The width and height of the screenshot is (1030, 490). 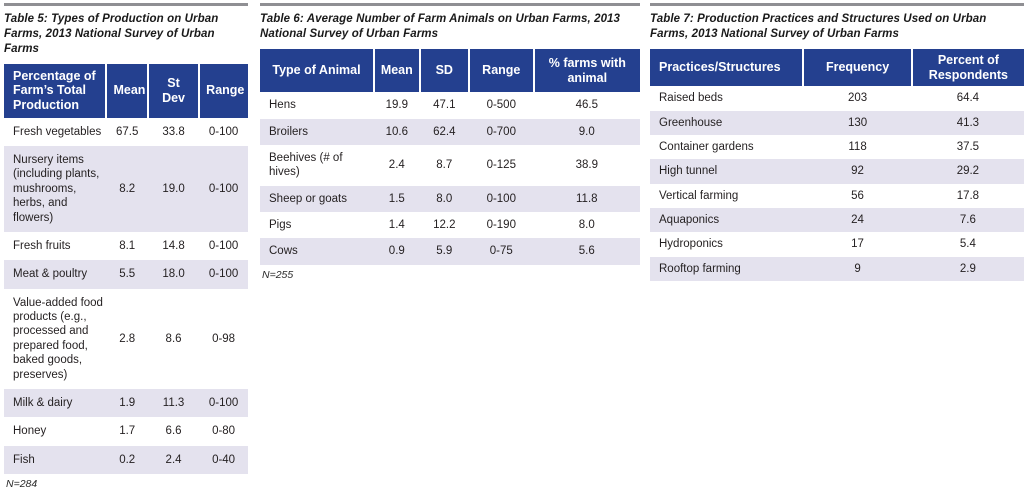 I want to click on column-header: SD, so click(x=443, y=70).